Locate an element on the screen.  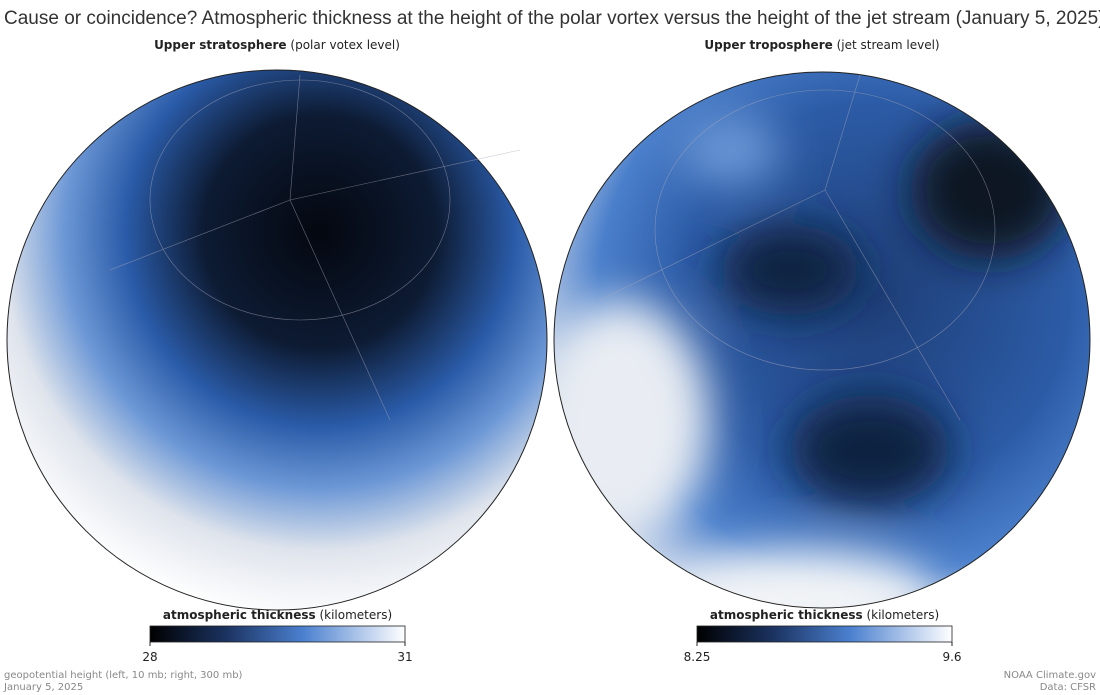
footer-left: January 5, 2025 is located at coordinates (43, 687).